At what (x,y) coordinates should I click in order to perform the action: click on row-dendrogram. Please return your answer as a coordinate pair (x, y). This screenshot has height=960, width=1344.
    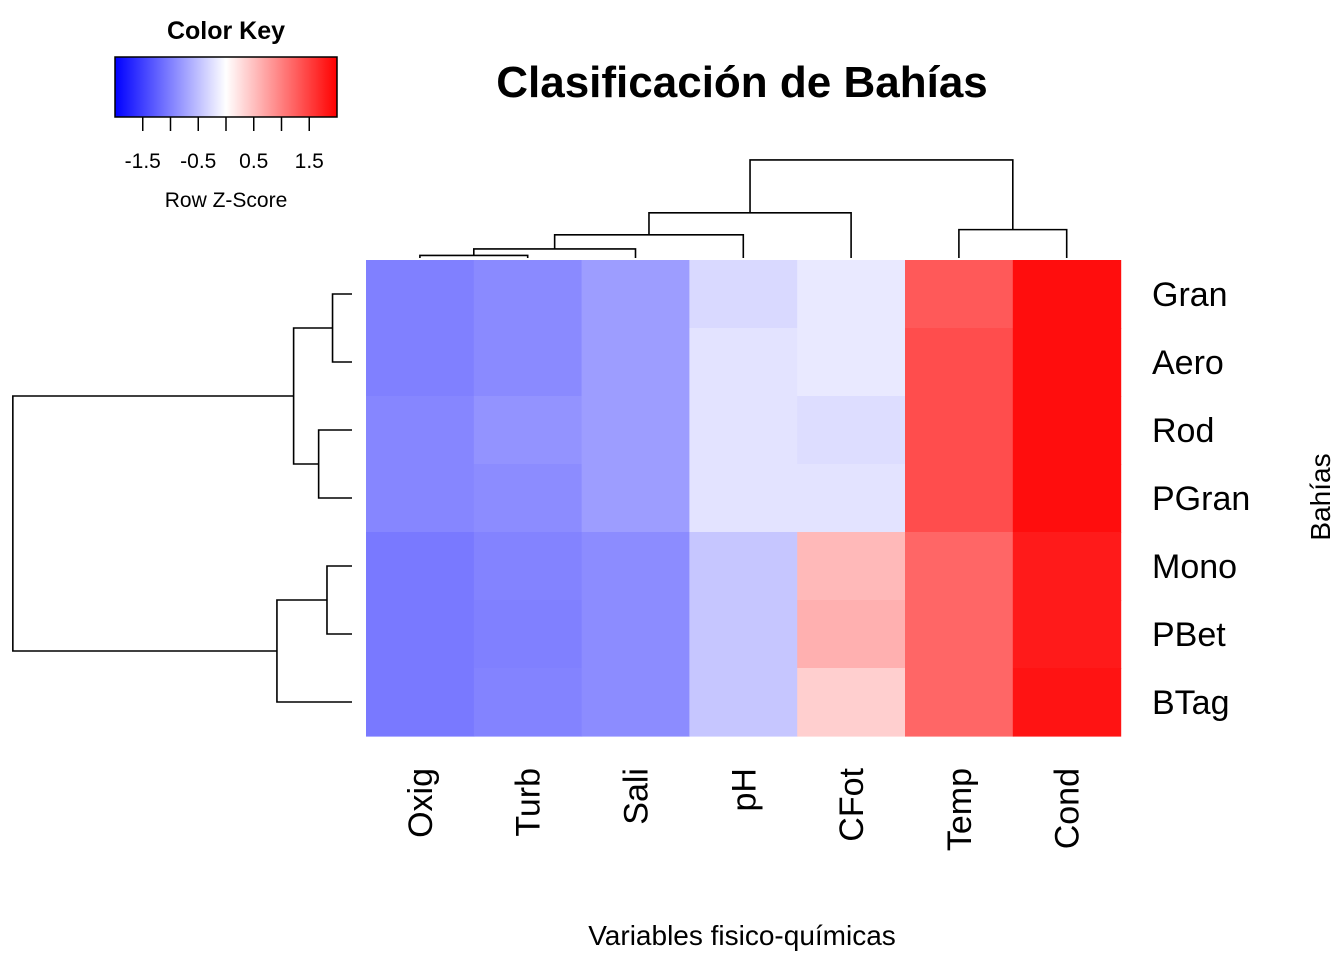
    Looking at the image, I should click on (182, 498).